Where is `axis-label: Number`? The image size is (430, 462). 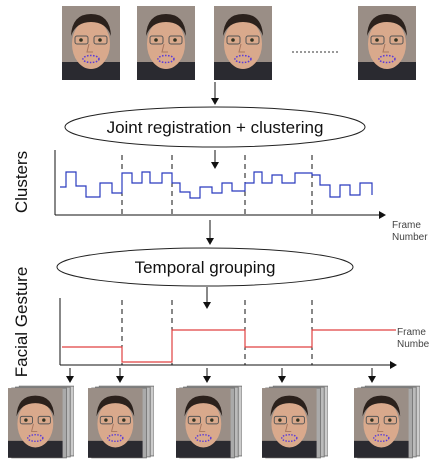 axis-label: Number is located at coordinates (410, 237).